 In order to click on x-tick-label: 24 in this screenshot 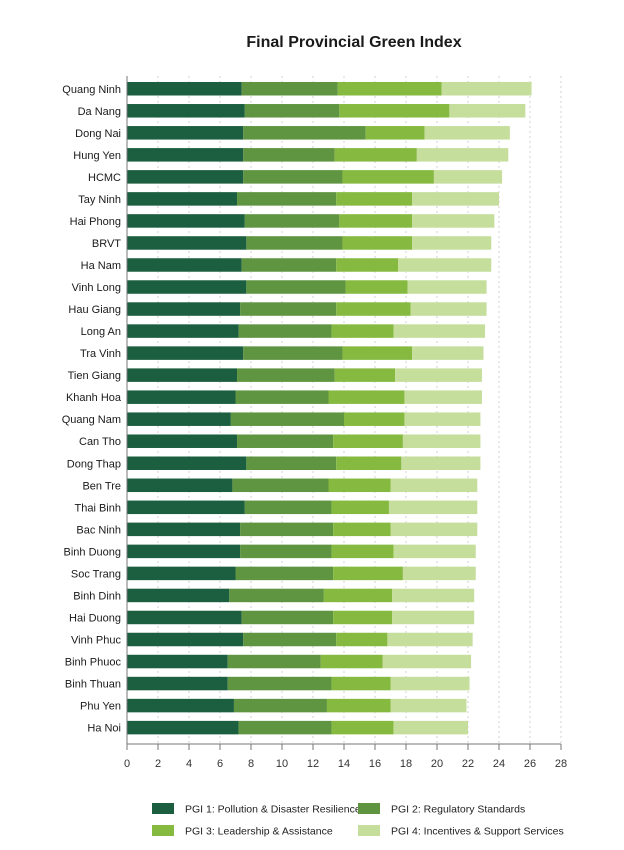, I will do `click(499, 764)`.